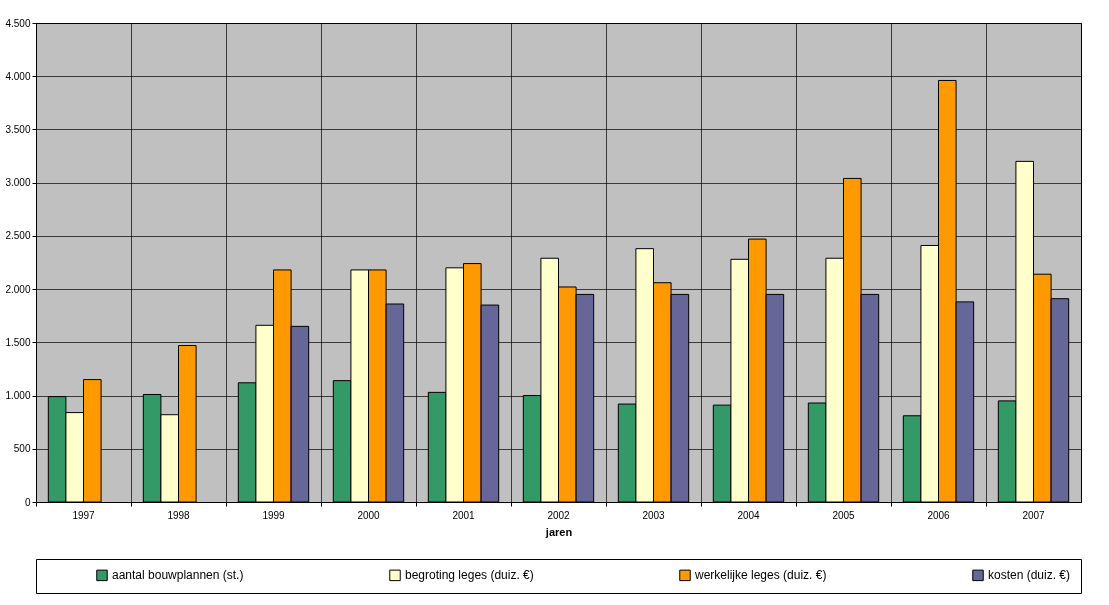  I want to click on x-tick-label: 2001, so click(464, 515).